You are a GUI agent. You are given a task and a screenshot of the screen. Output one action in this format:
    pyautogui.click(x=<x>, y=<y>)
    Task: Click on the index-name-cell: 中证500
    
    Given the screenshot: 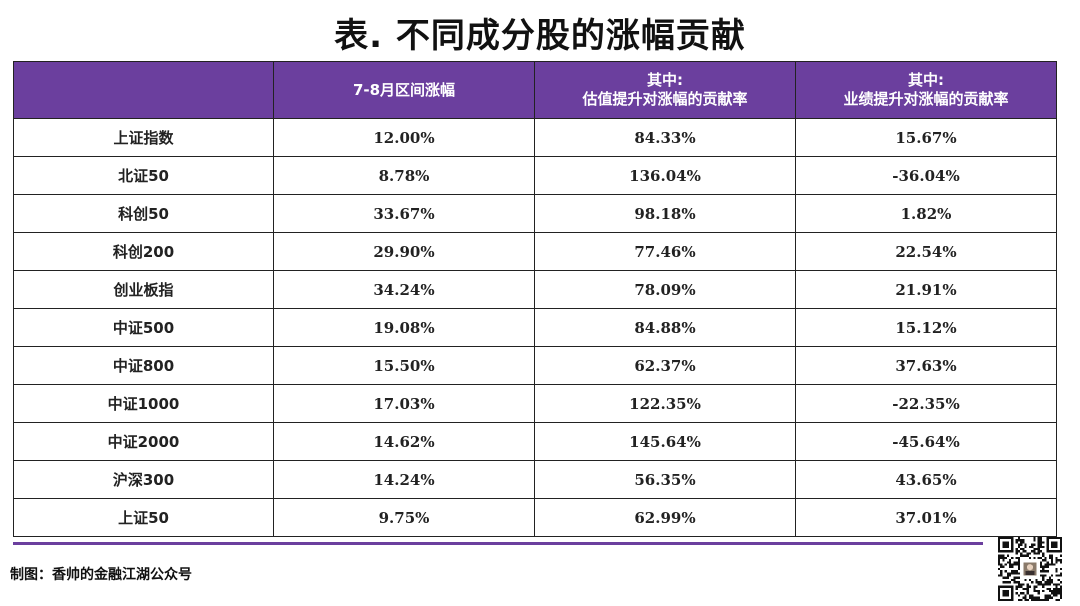 What is the action you would take?
    pyautogui.click(x=143, y=327)
    